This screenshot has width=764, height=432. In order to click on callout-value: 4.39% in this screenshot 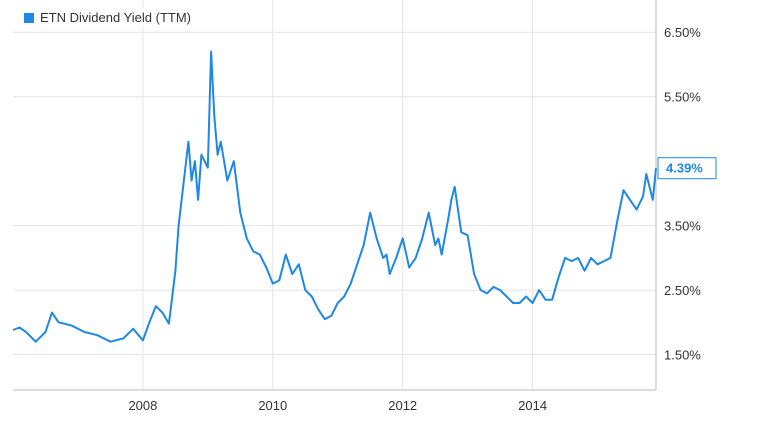, I will do `click(684, 168)`.